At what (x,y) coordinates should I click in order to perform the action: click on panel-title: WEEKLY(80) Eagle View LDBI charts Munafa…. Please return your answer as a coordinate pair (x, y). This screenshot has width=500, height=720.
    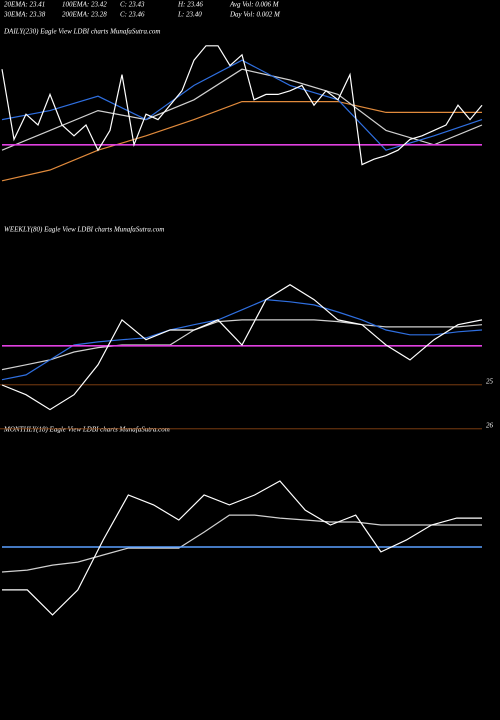
    Looking at the image, I should click on (84, 230).